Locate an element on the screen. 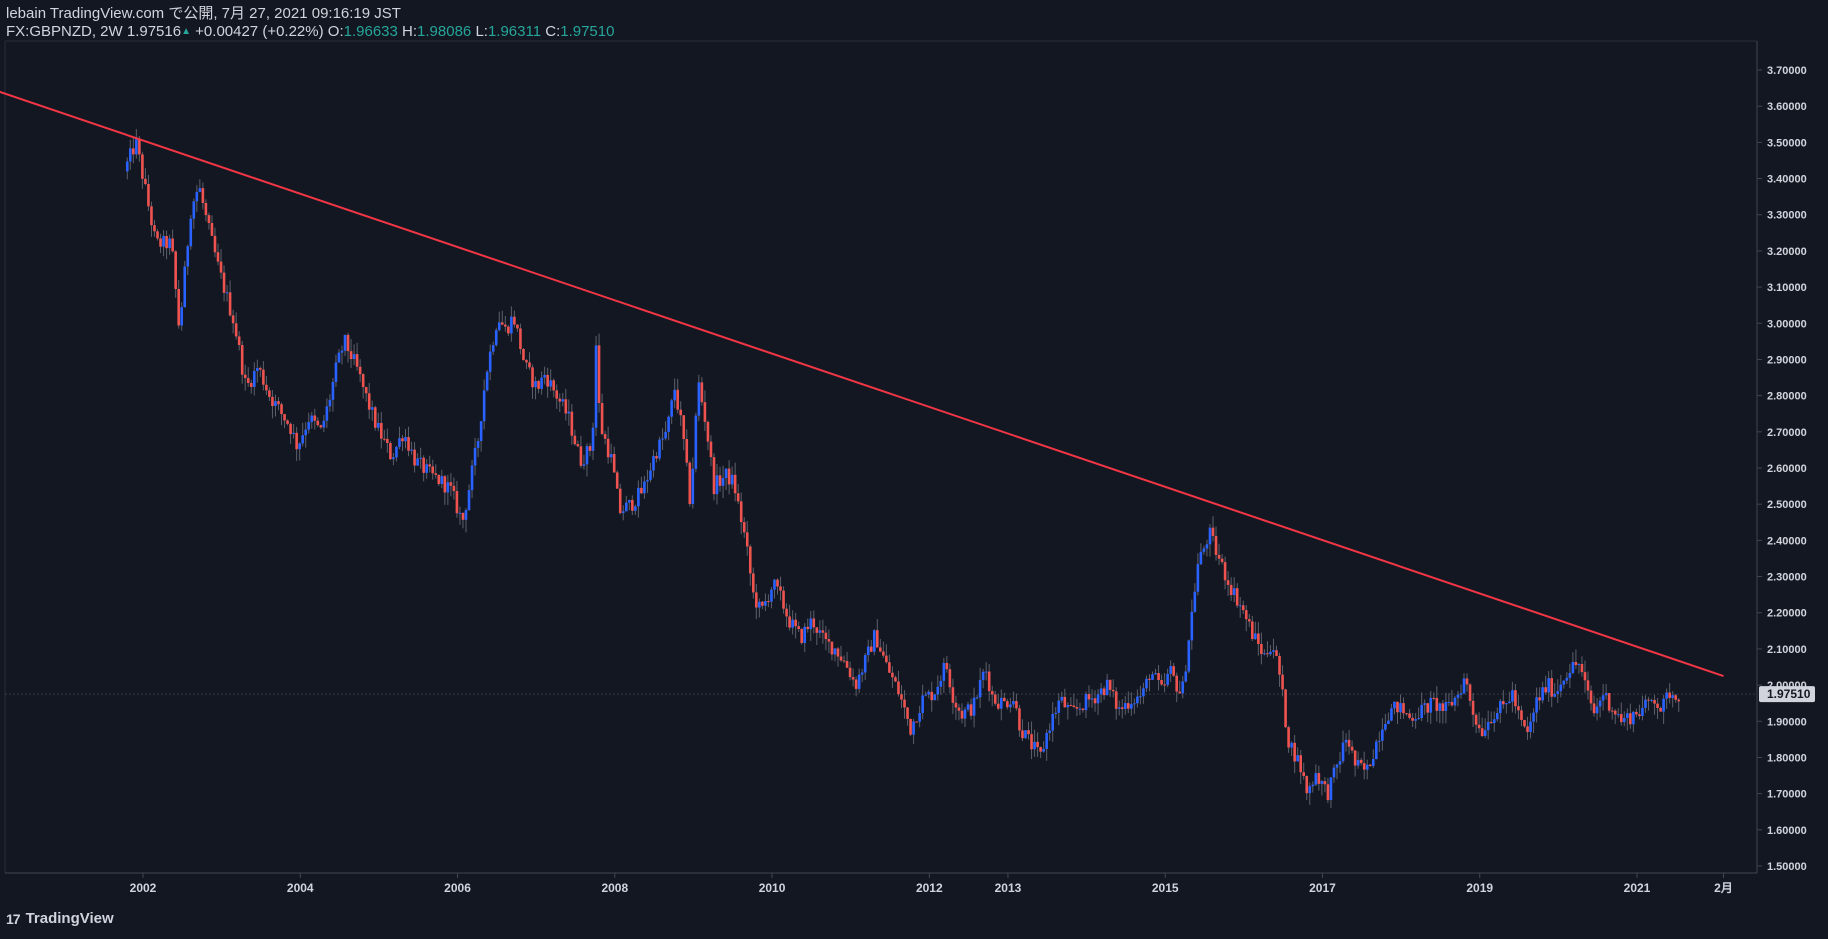  tradingview-logo: 17 TradingView is located at coordinates (60, 918).